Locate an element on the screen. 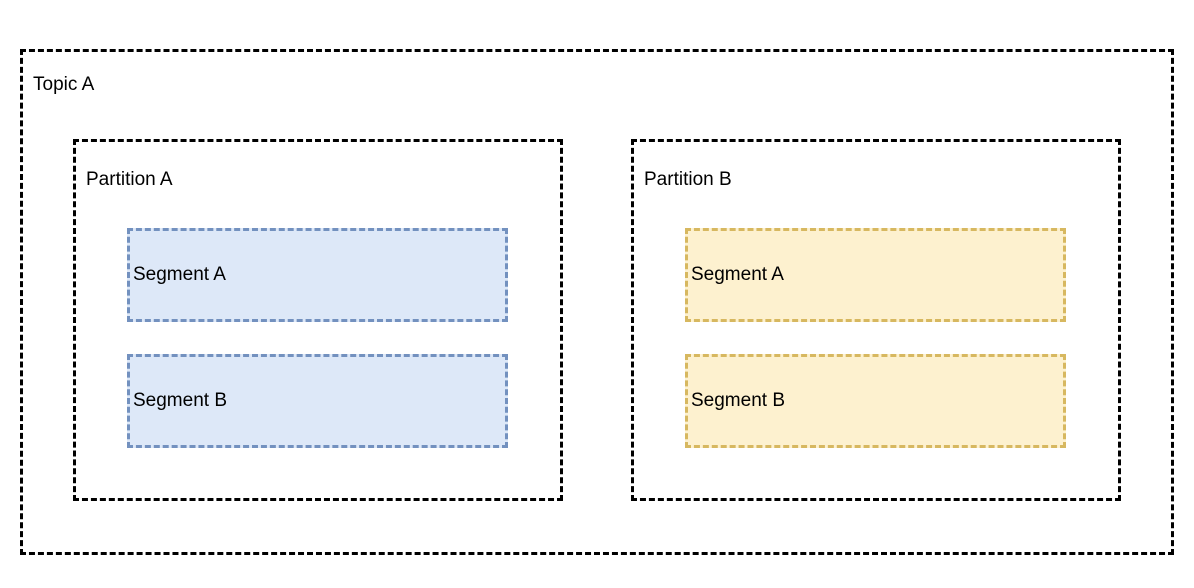 This screenshot has height=588, width=1194. partition-b-label: Partition B is located at coordinates (688, 179).